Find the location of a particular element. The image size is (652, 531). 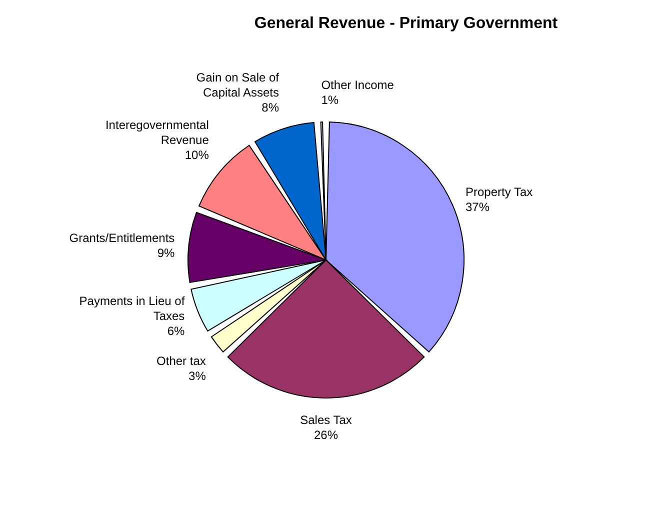

data-label: 8% is located at coordinates (271, 107).